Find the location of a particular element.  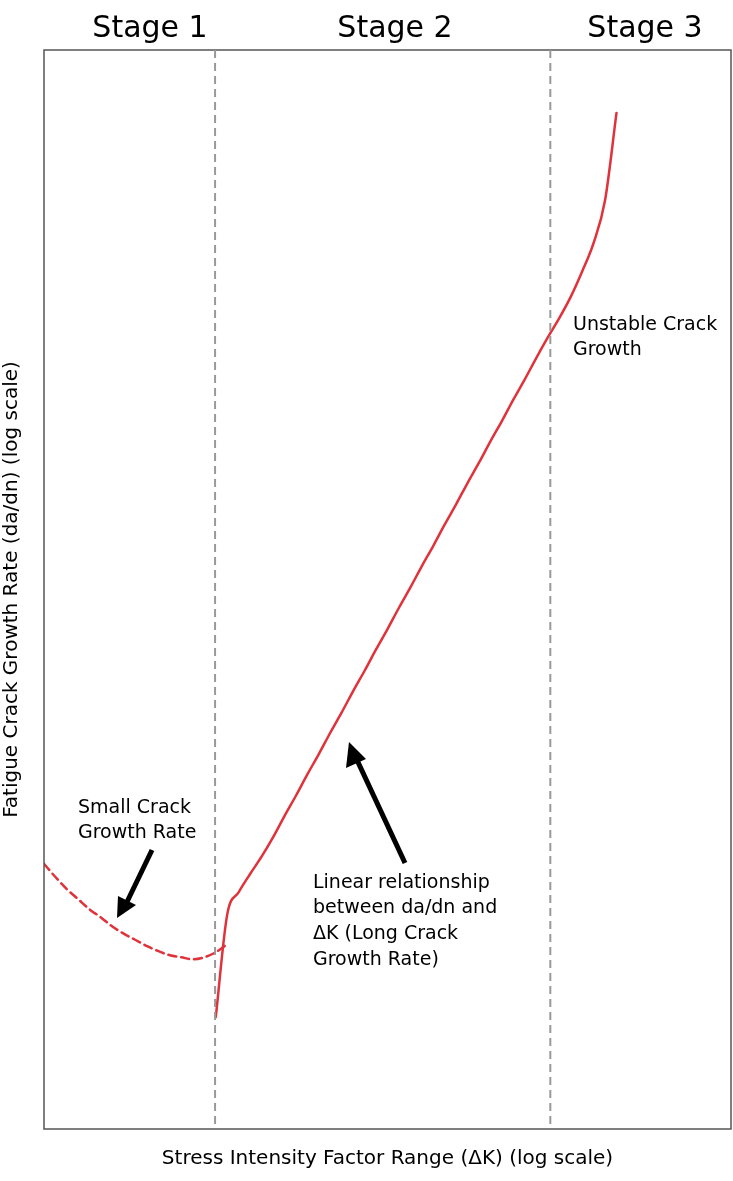

y-axis-title: Fatigue Crack Growth Rate (da/dn) (log scale) is located at coordinates (11, 589).